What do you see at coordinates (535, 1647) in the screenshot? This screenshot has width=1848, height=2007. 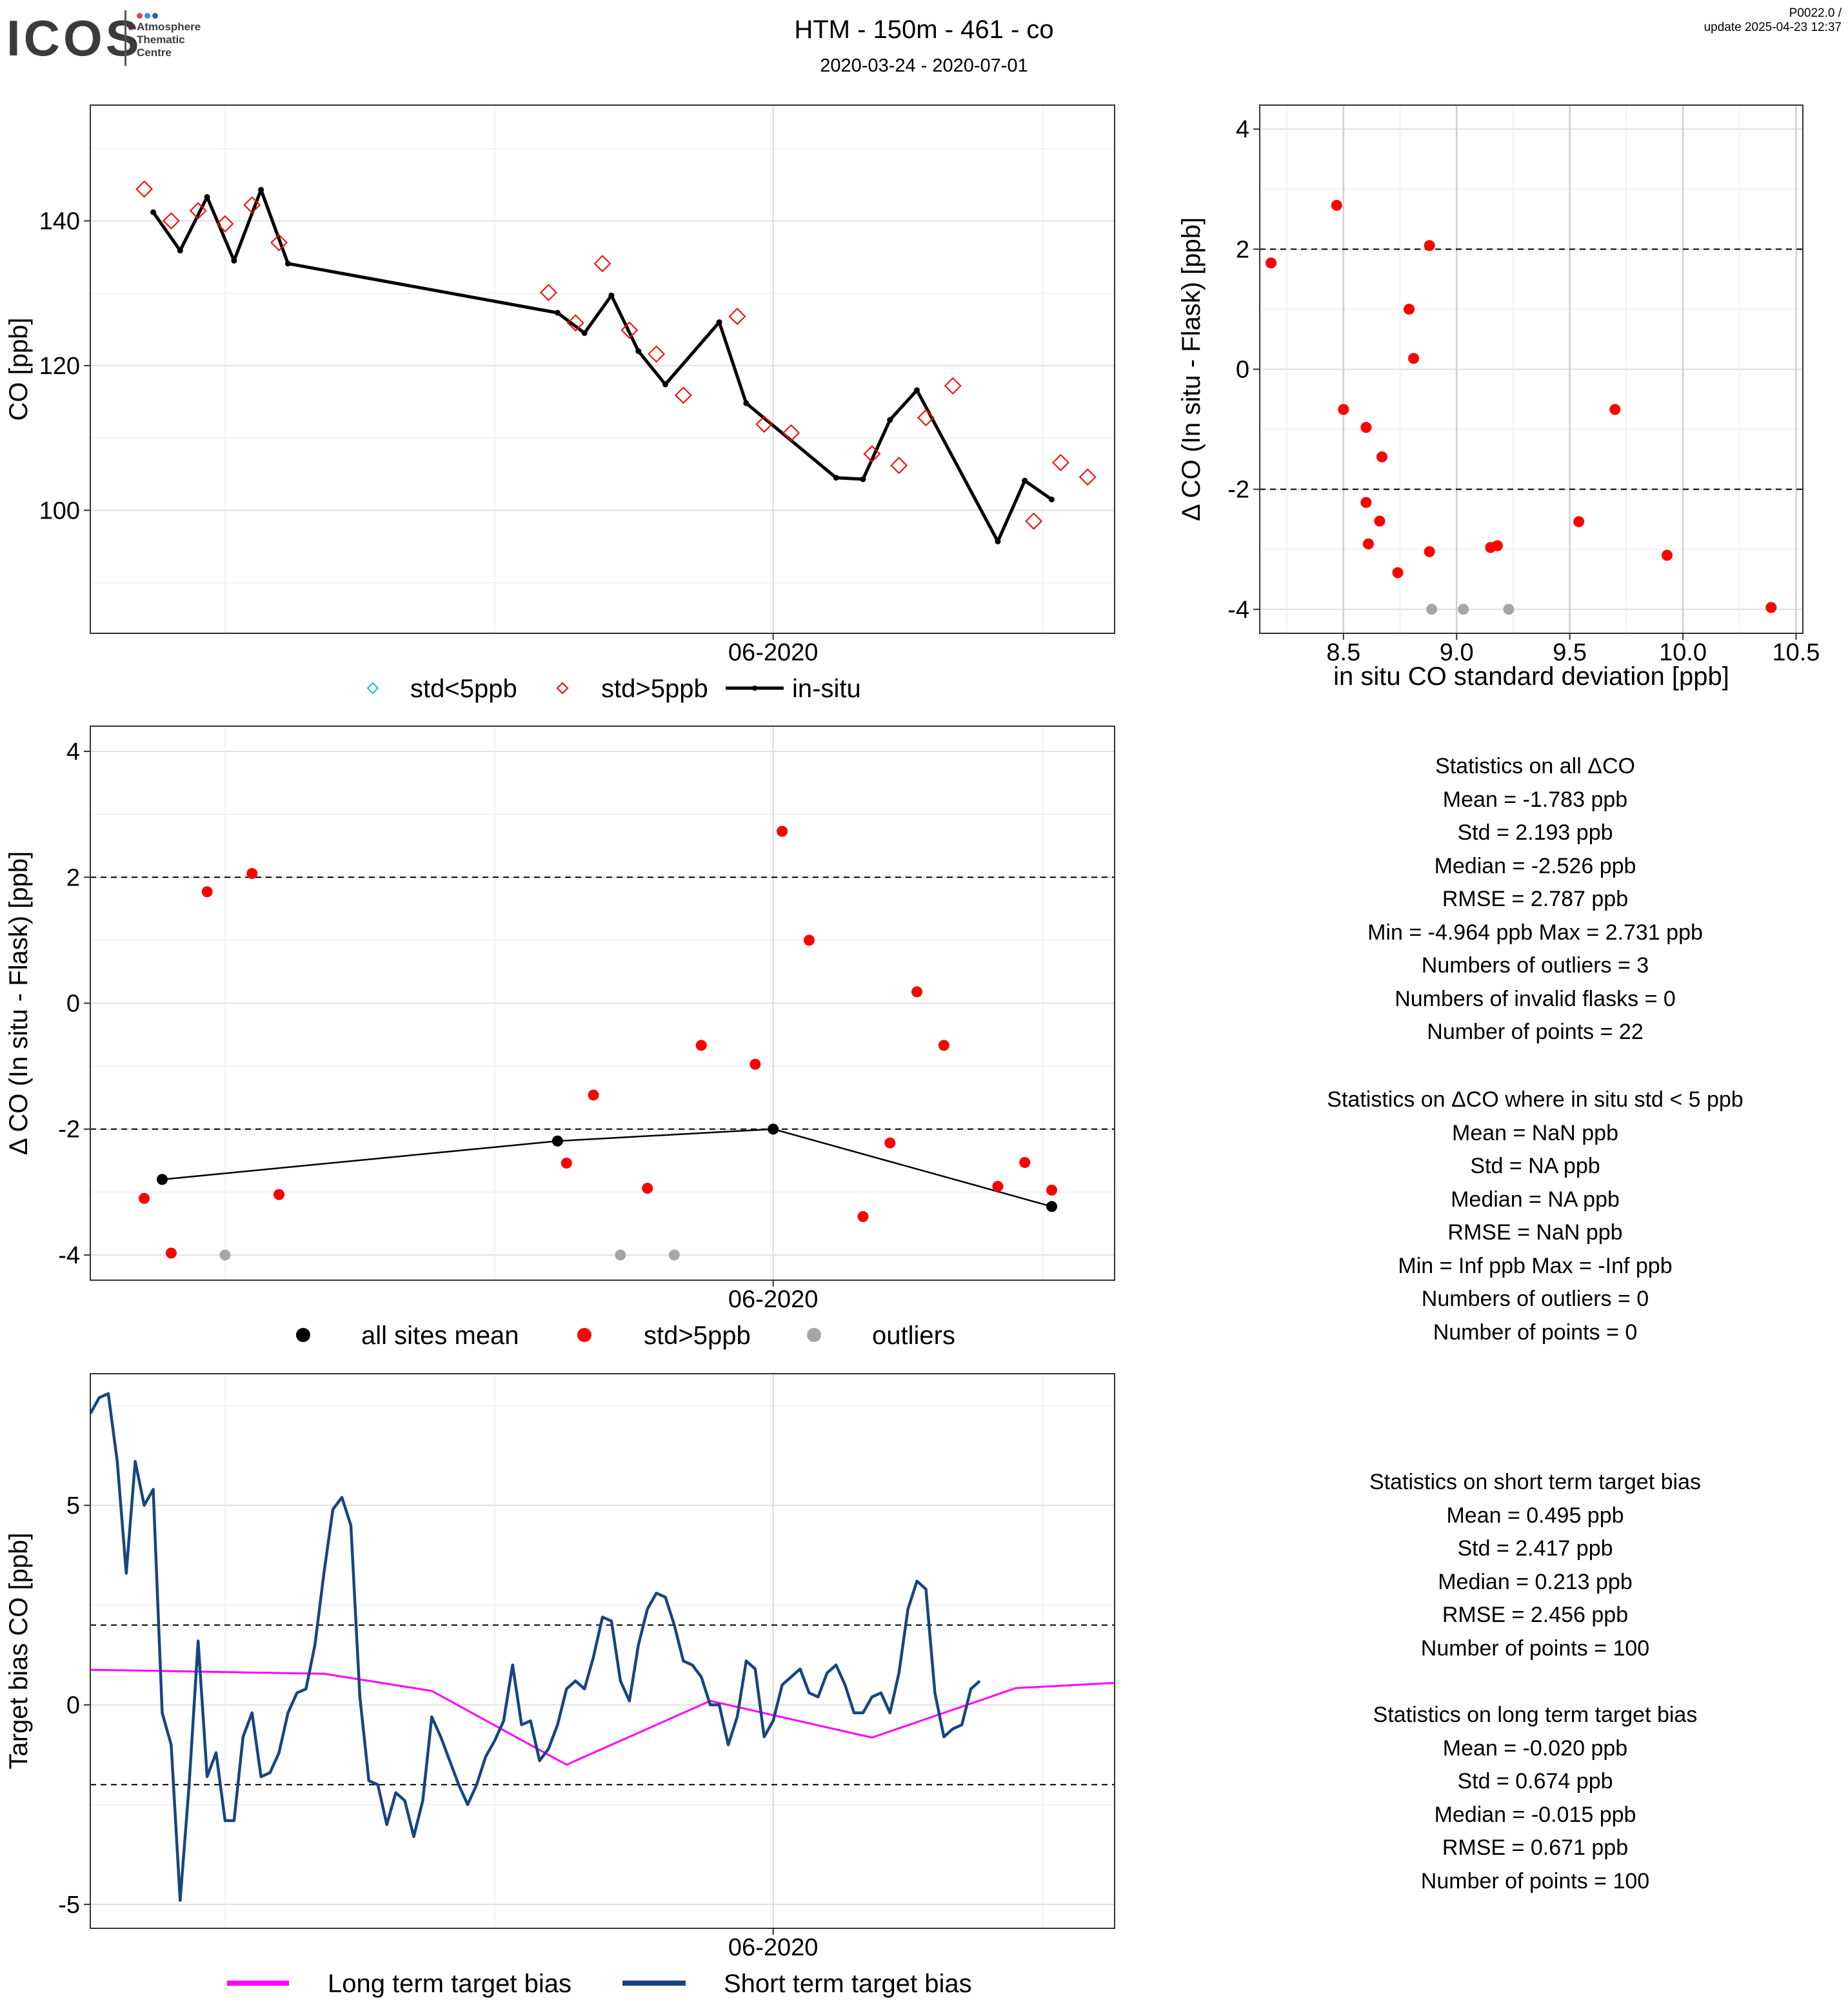 I see `short-term-bias-line` at bounding box center [535, 1647].